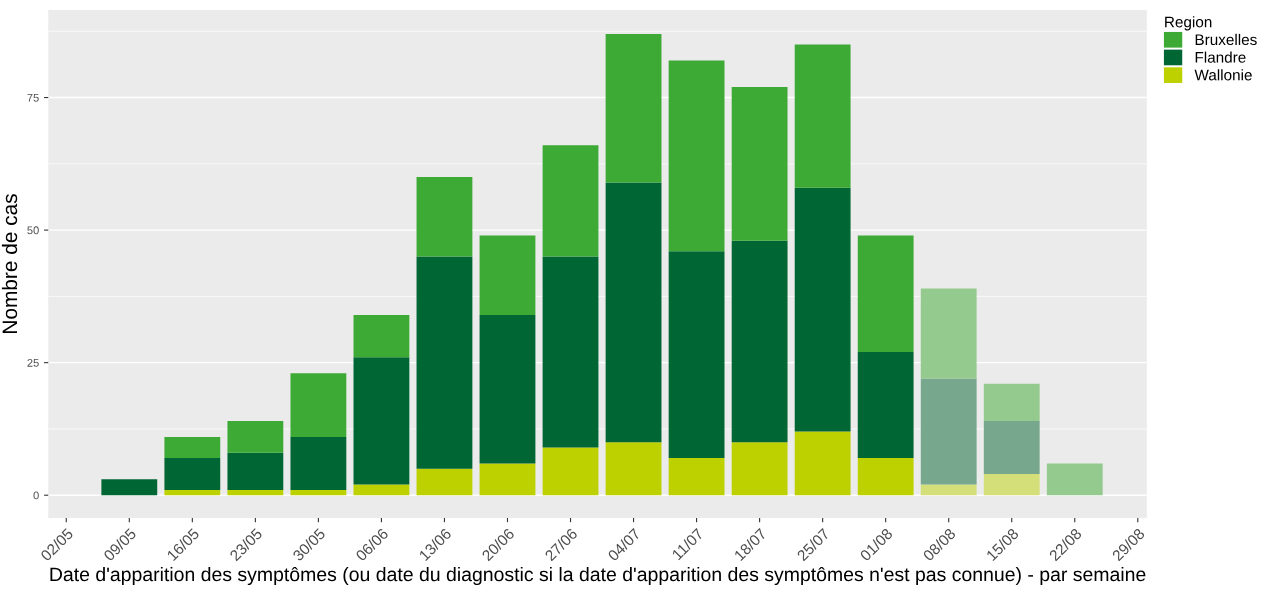 This screenshot has width=1270, height=592. I want to click on y-tick-label: 25, so click(33, 362).